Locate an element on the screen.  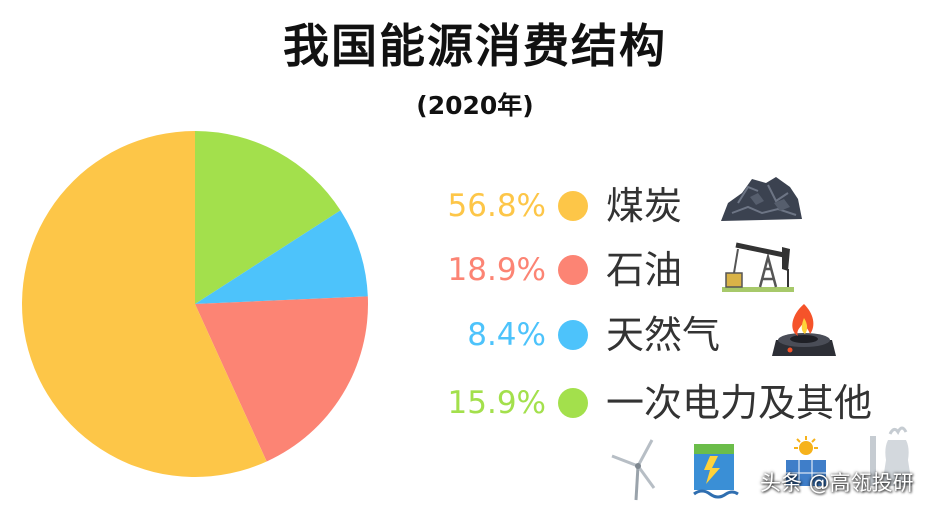
wind-turbine-icon is located at coordinates (633, 470).